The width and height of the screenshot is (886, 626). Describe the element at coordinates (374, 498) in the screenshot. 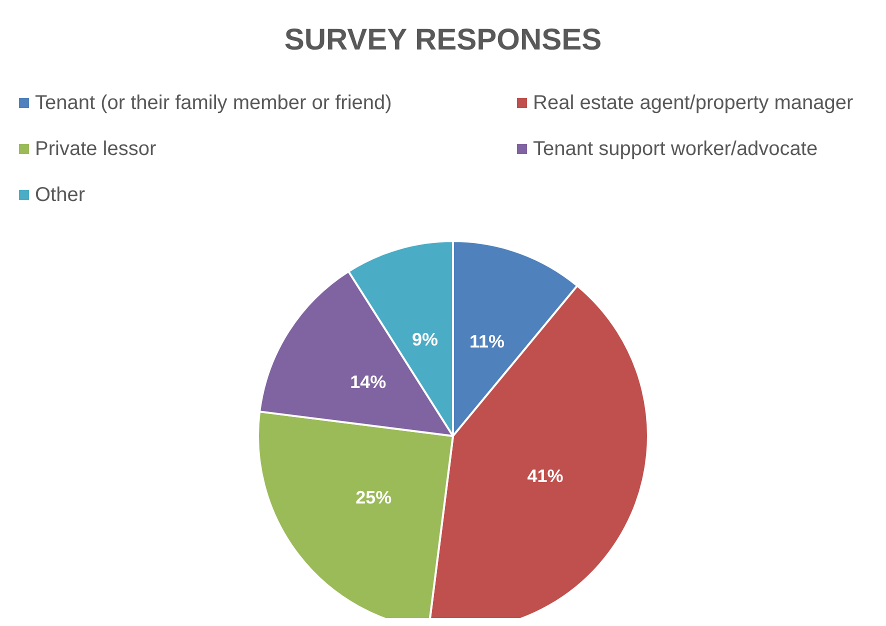

I see `data-label: 25%` at that location.